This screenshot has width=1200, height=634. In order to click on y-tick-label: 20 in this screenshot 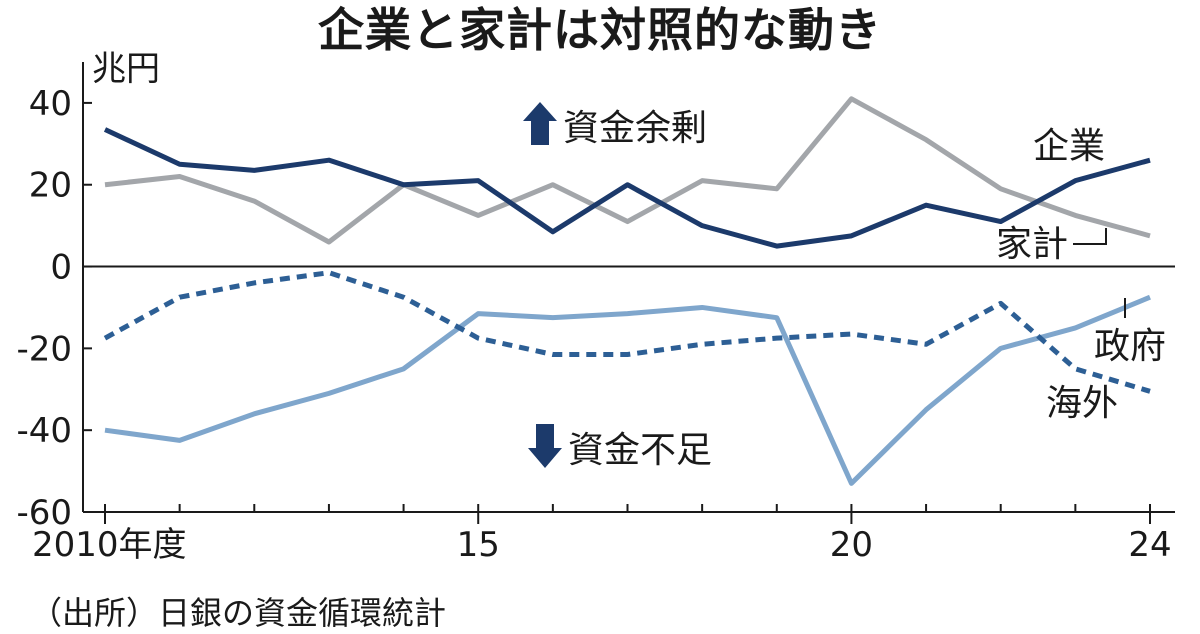, I will do `click(50, 186)`.